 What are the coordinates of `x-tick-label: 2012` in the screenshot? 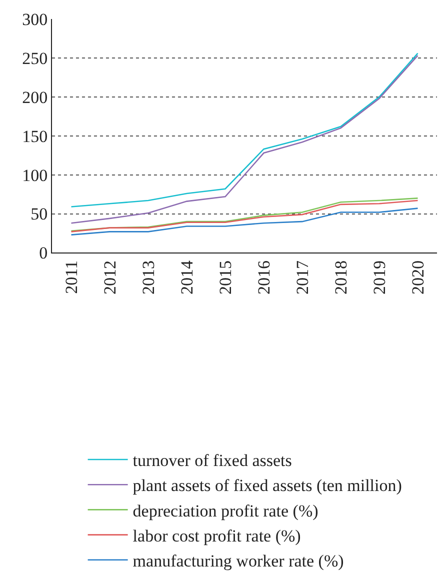 It's located at (110, 277).